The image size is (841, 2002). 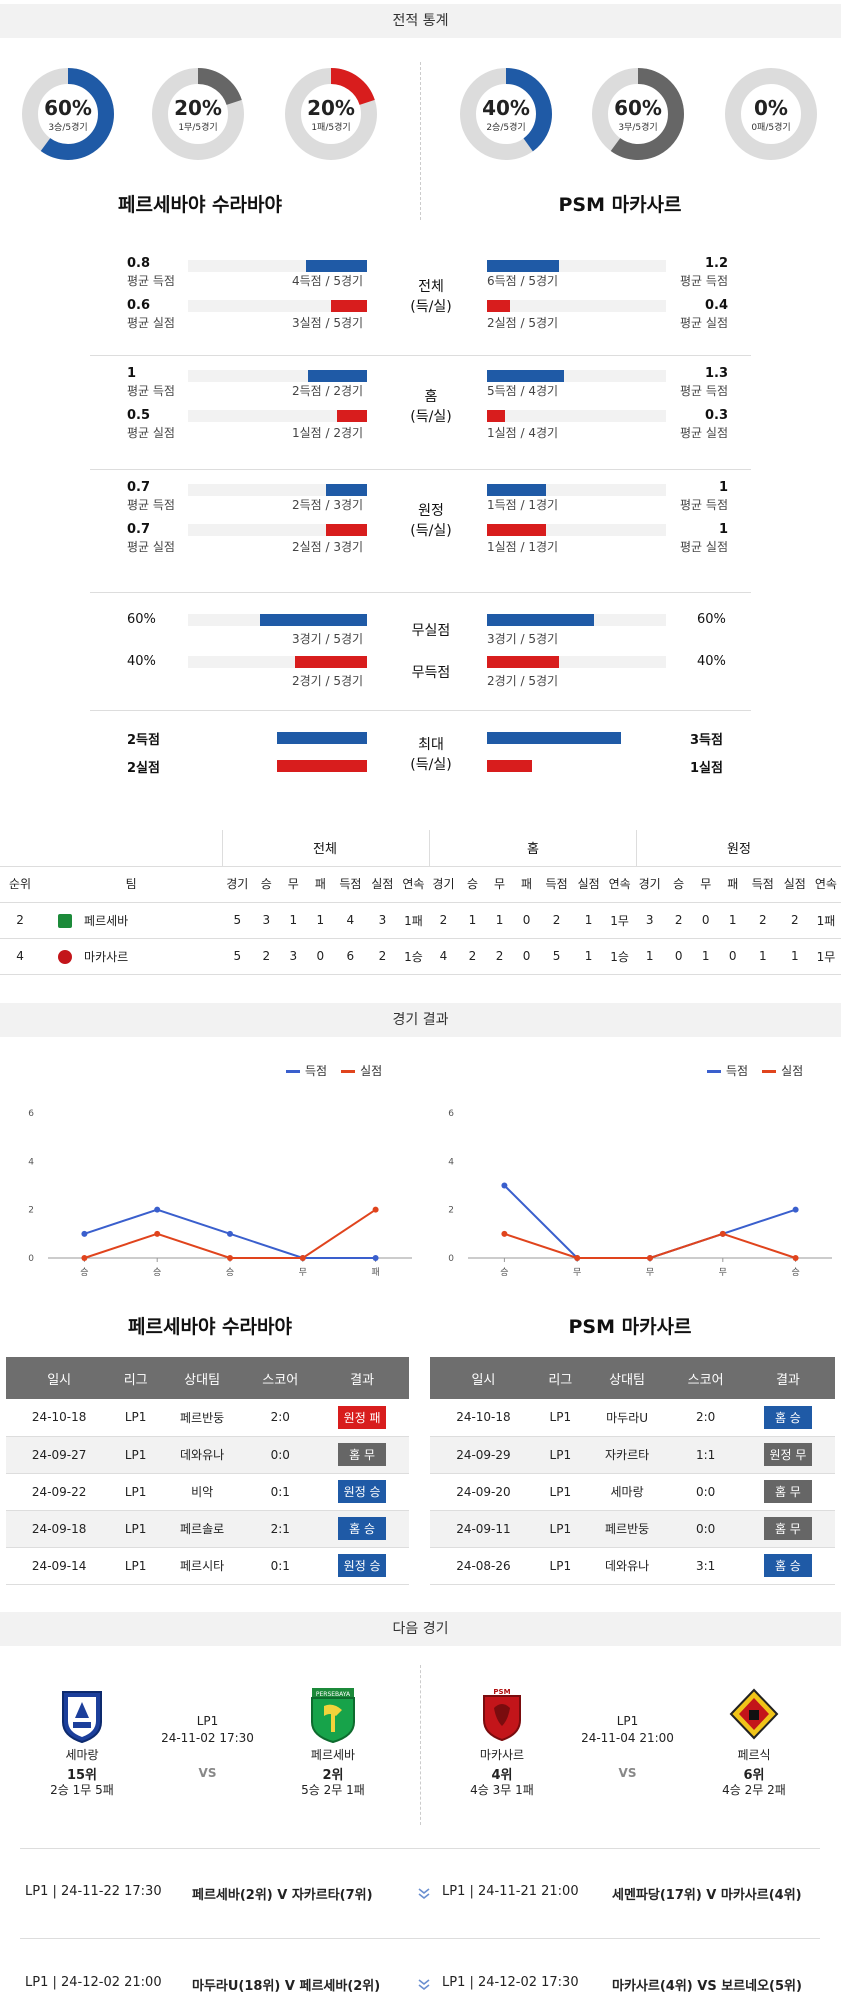 I want to click on results-outcome-cell: 원정 무, so click(x=787, y=1455).